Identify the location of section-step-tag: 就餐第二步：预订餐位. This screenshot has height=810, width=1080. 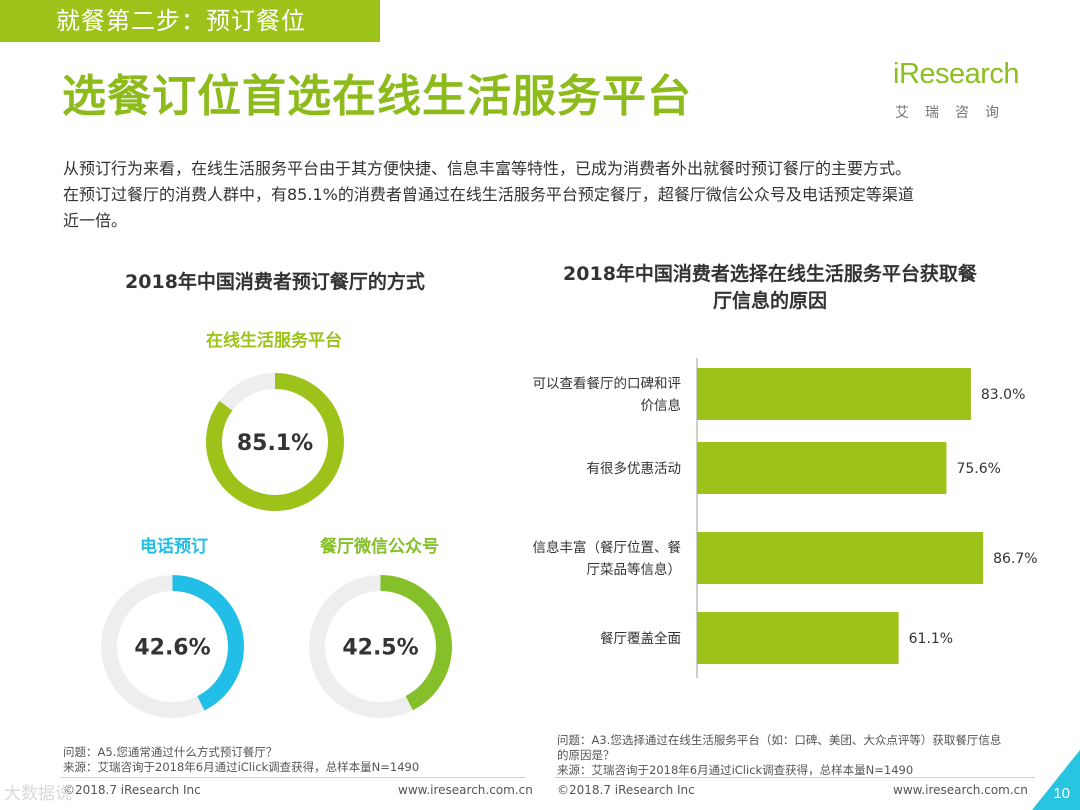
(190, 21).